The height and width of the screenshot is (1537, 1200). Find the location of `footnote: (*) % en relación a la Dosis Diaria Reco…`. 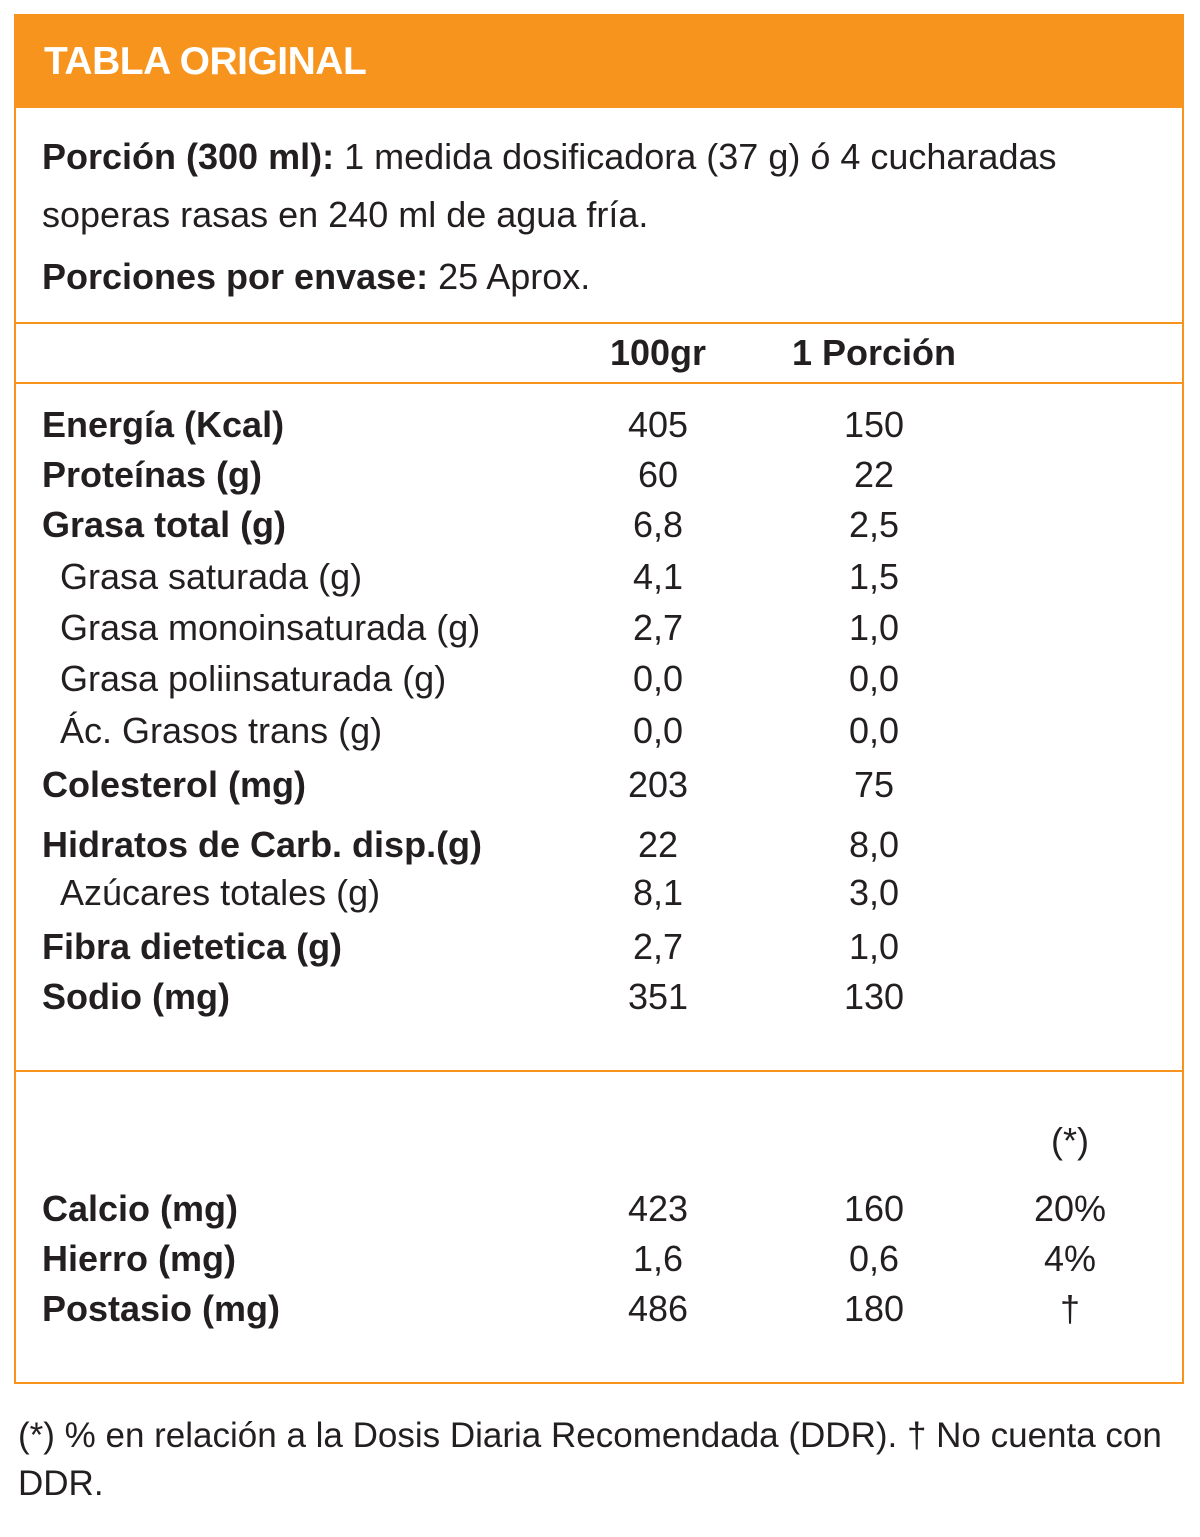

footnote: (*) % en relación a la Dosis Diaria Reco… is located at coordinates (590, 1459).